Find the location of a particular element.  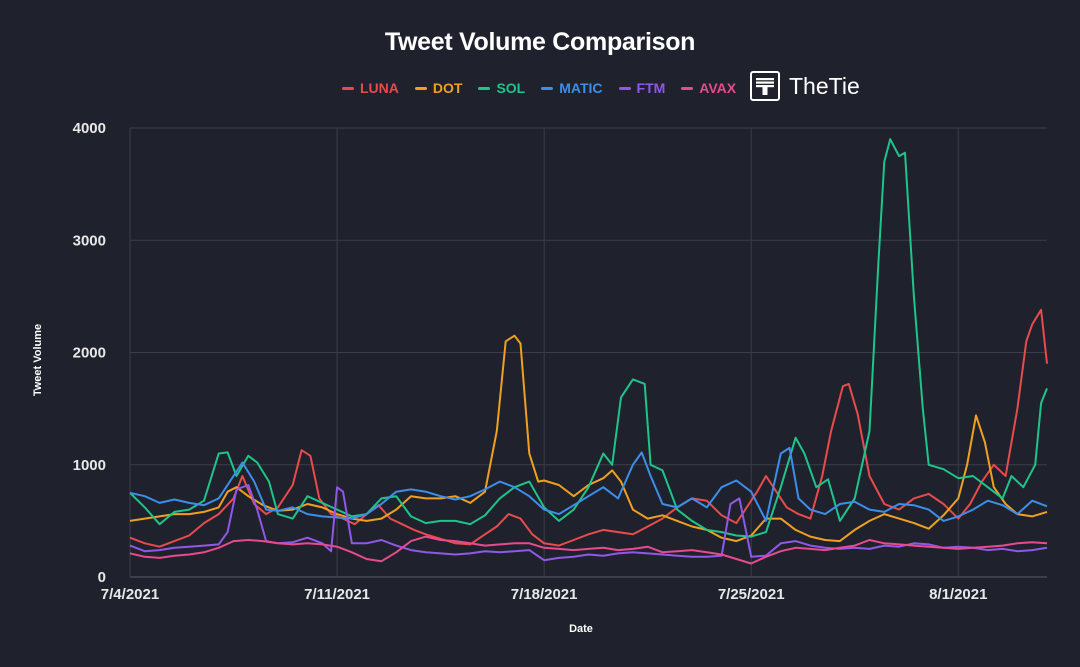

x-tick-label-0: 7/4/2021 is located at coordinates (130, 594).